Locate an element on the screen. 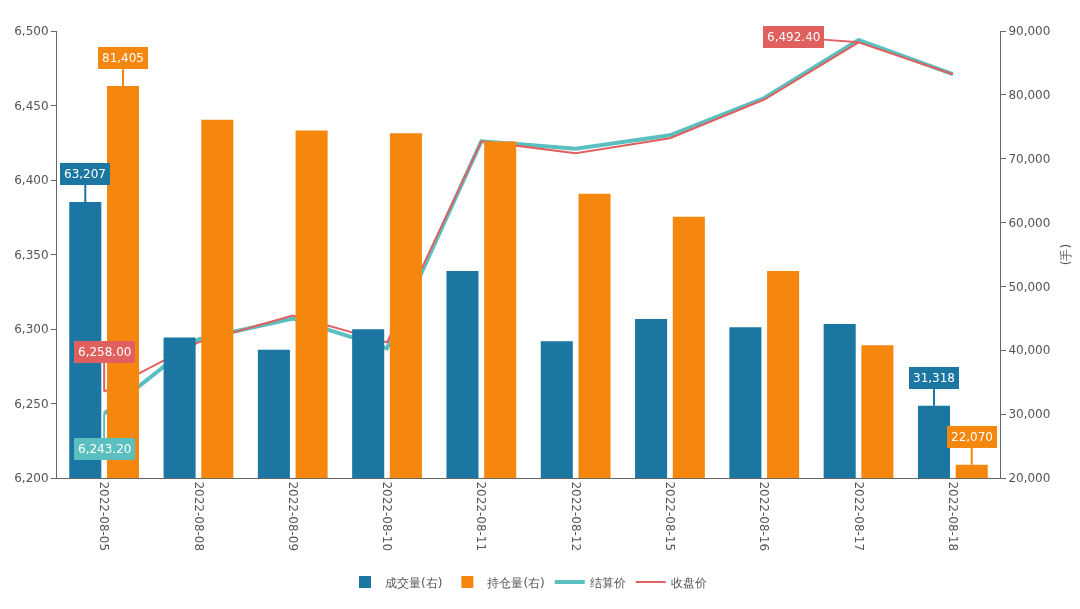  legend-label: 结算价 is located at coordinates (607, 582).